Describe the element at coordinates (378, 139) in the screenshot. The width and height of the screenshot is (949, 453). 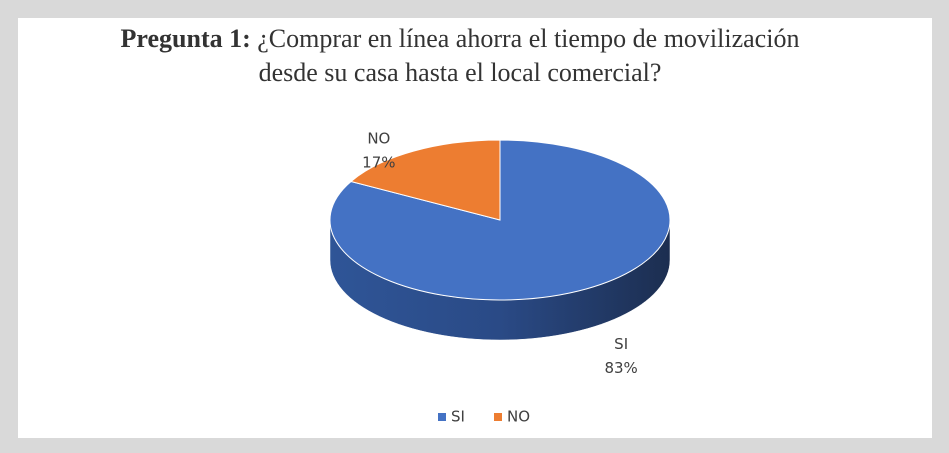
I see `data-label-category: NO` at that location.